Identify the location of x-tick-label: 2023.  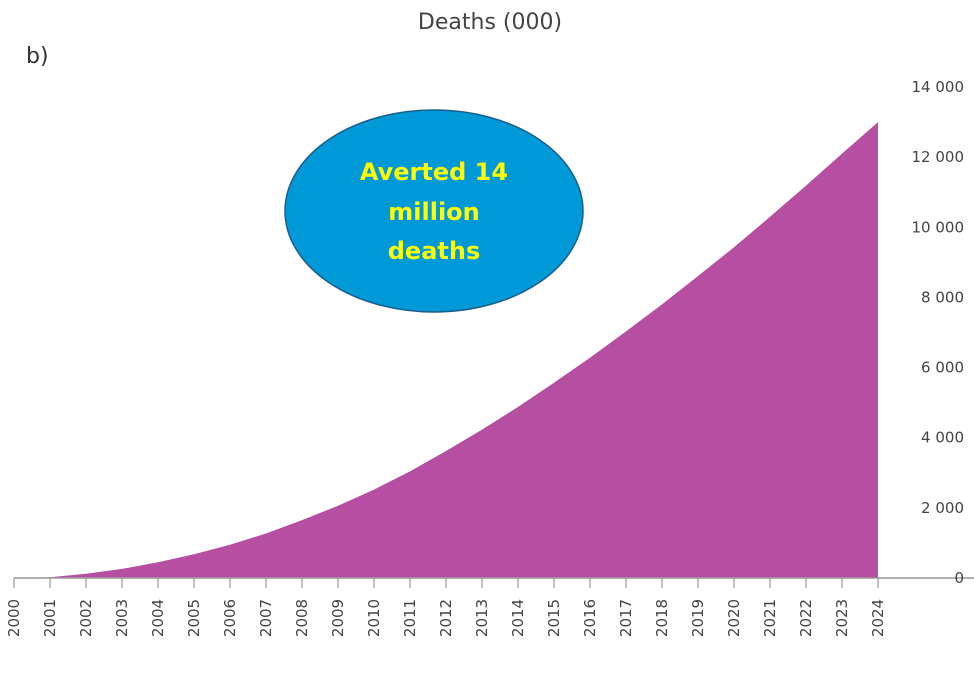
(842, 618).